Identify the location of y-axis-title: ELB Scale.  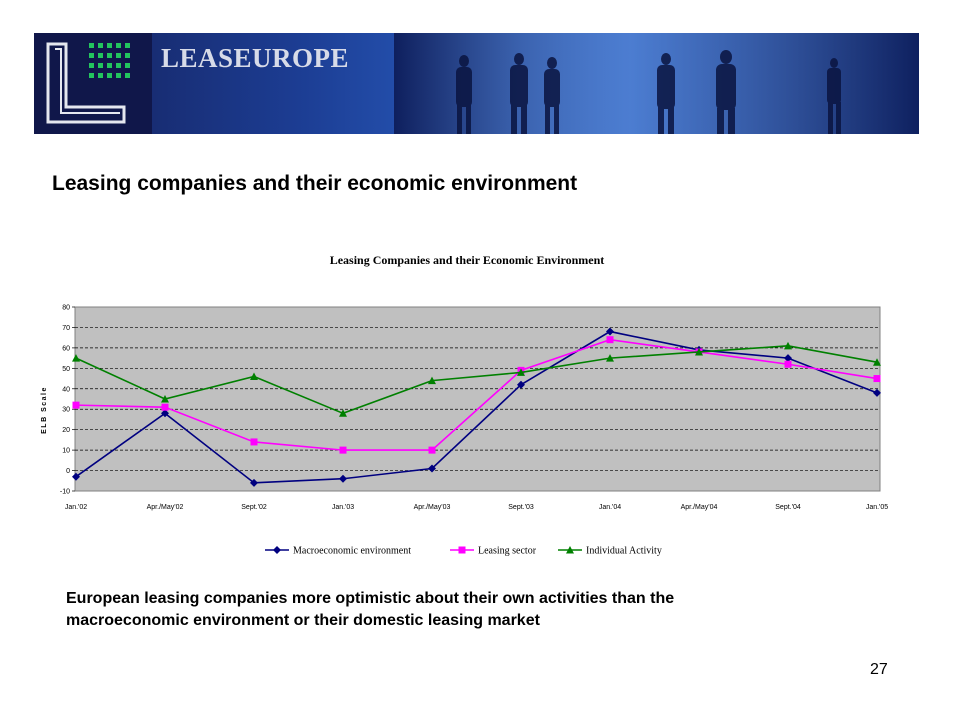
(44, 410).